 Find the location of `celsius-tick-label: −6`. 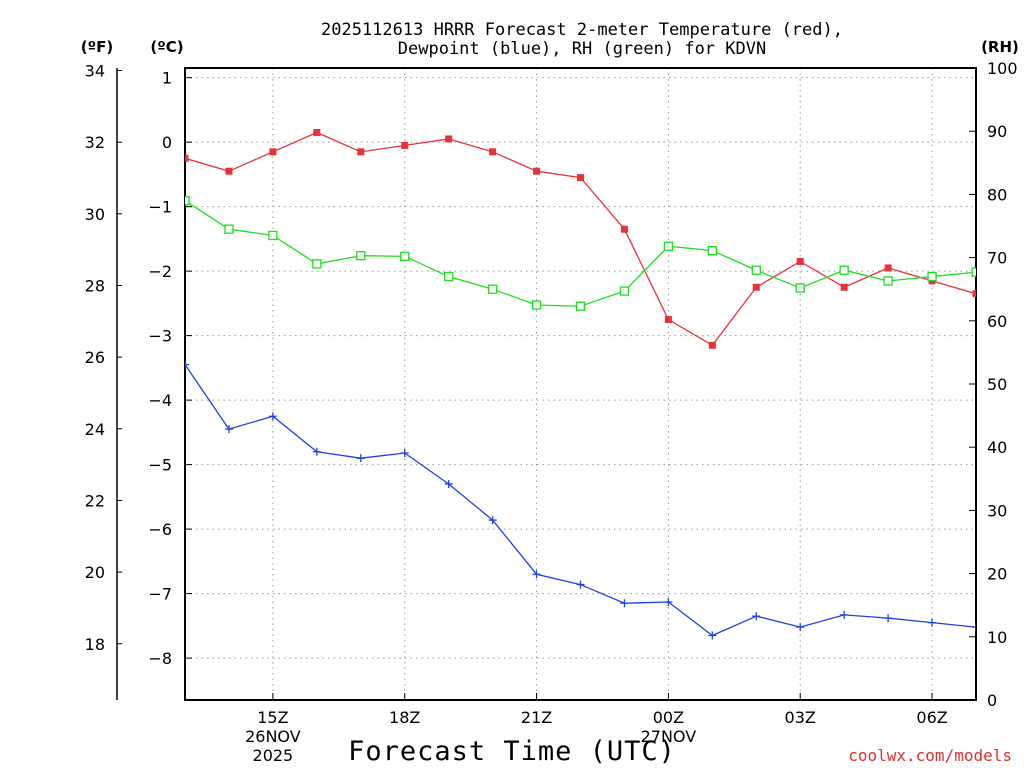

celsius-tick-label: −6 is located at coordinates (160, 529).